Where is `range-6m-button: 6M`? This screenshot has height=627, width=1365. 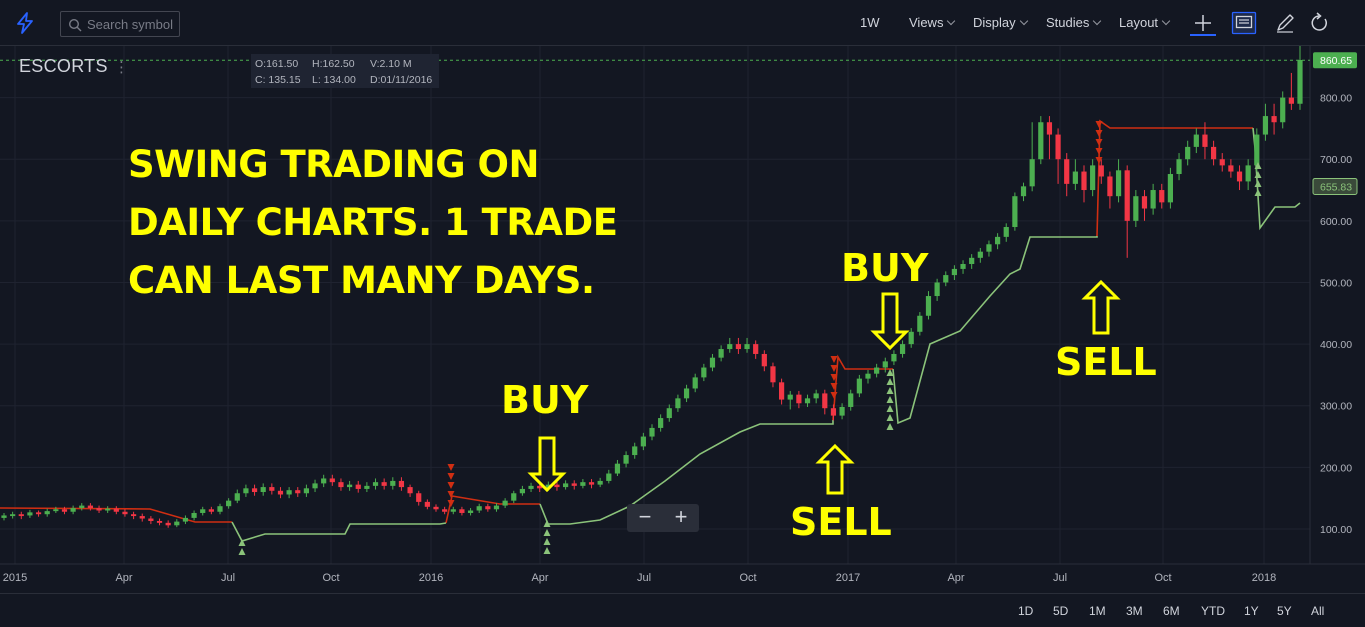 range-6m-button: 6M is located at coordinates (1171, 611).